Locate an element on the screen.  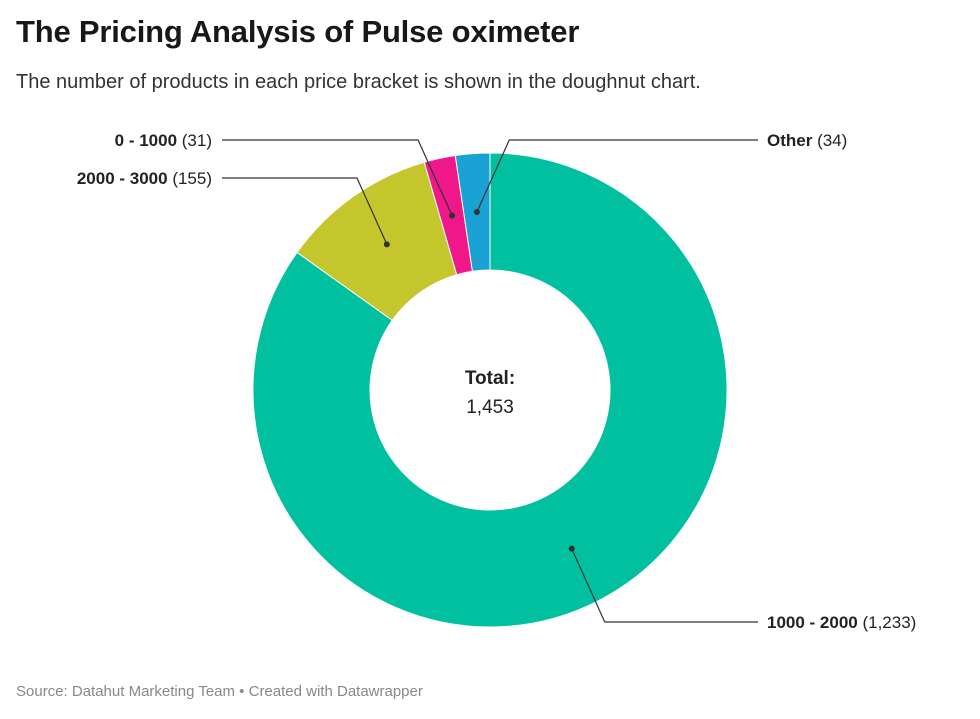
center-total-label: Total: is located at coordinates (490, 378).